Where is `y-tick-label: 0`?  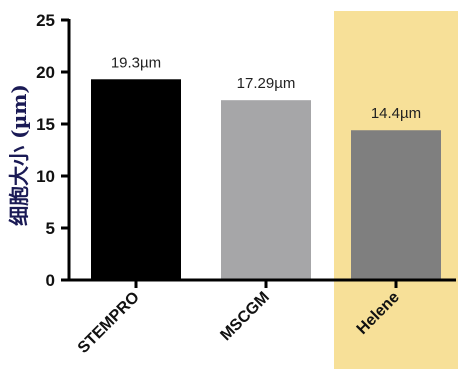
y-tick-label: 0 is located at coordinates (50, 280).